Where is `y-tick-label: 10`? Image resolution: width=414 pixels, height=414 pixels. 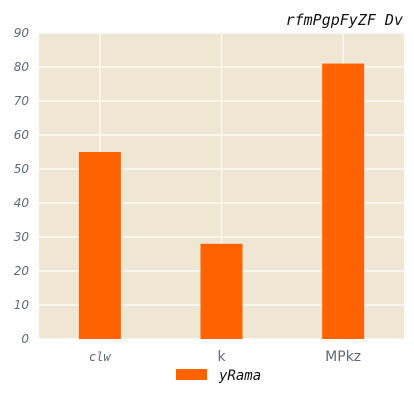
y-tick-label: 10 is located at coordinates (22, 305).